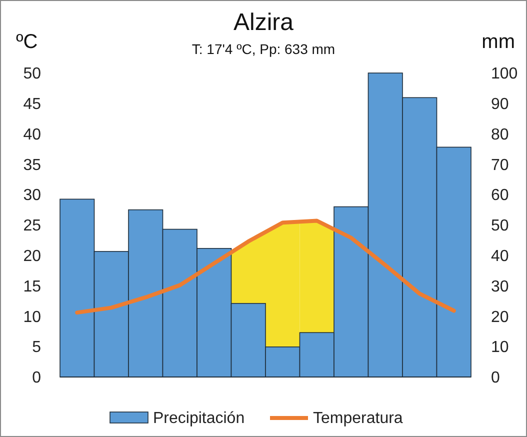  What do you see at coordinates (32, 135) in the screenshot?
I see `y-tick-label: 40` at bounding box center [32, 135].